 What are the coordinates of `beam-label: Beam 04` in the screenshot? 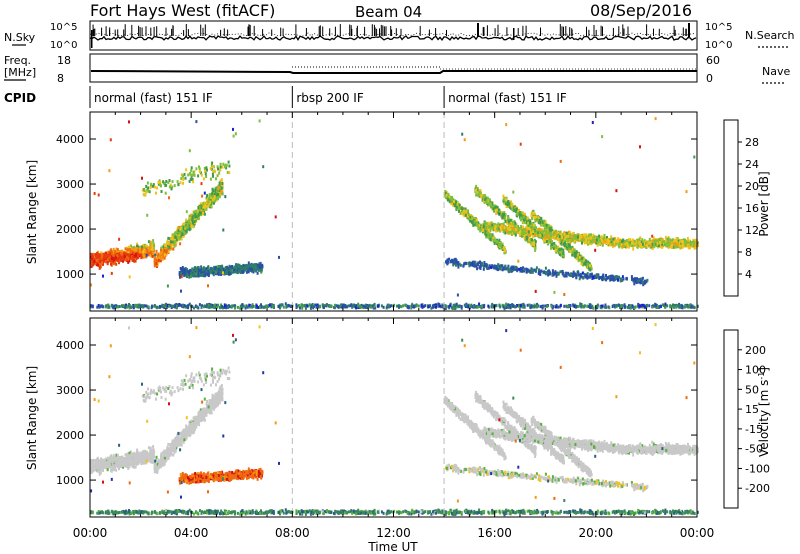 It's located at (388, 12).